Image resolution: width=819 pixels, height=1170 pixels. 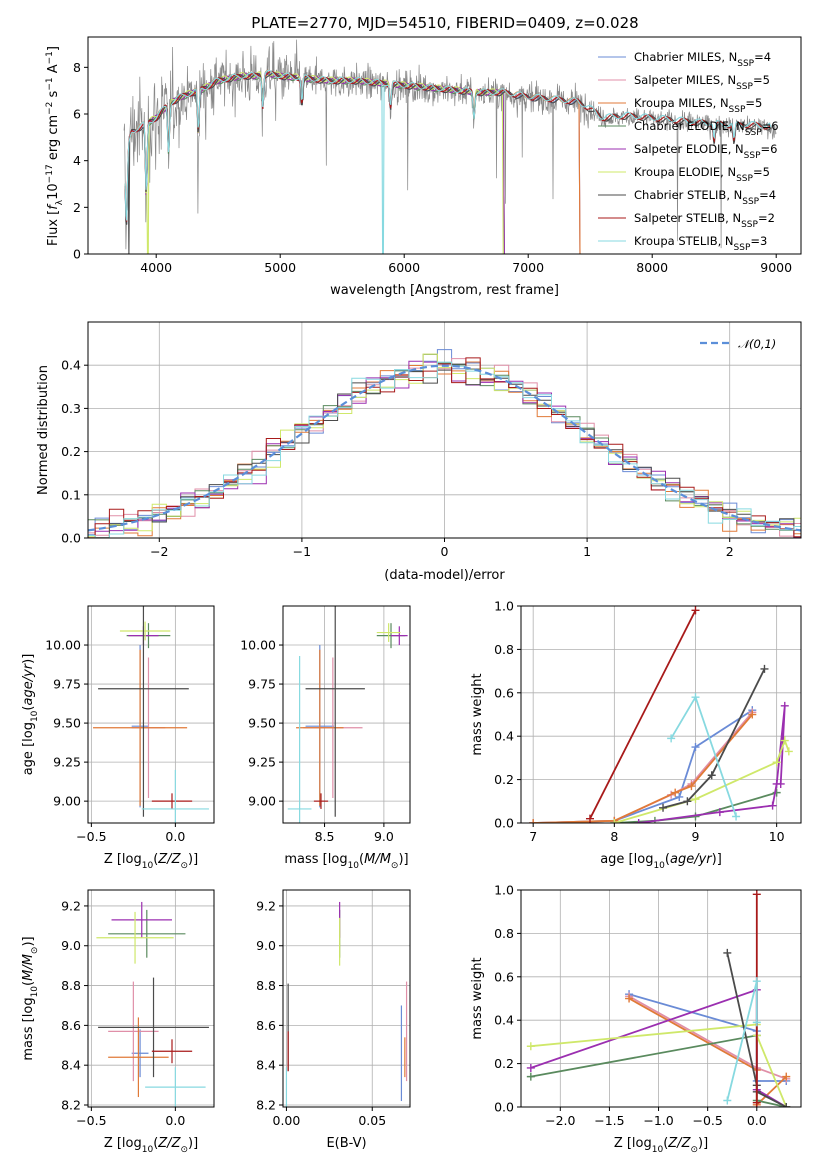 What do you see at coordinates (705, 151) in the screenshot?
I see `legend-label: Salpeter ELODIE, NSSP=6` at bounding box center [705, 151].